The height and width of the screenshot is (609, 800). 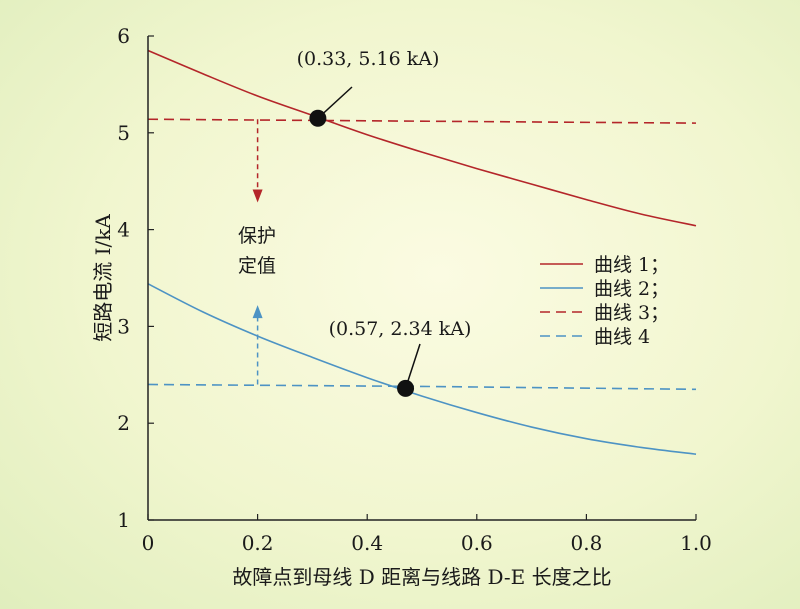 What do you see at coordinates (622, 337) in the screenshot?
I see `legend-label-4: 曲线 4` at bounding box center [622, 337].